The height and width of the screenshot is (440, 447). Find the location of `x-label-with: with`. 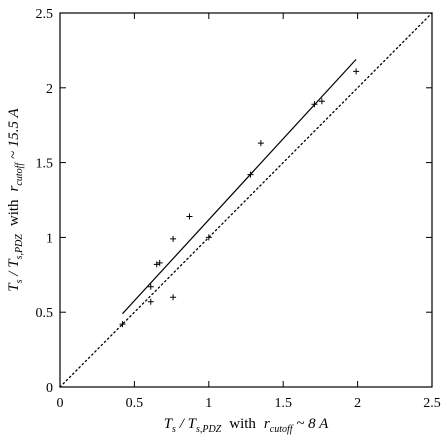

x-label-with: with is located at coordinates (242, 424).